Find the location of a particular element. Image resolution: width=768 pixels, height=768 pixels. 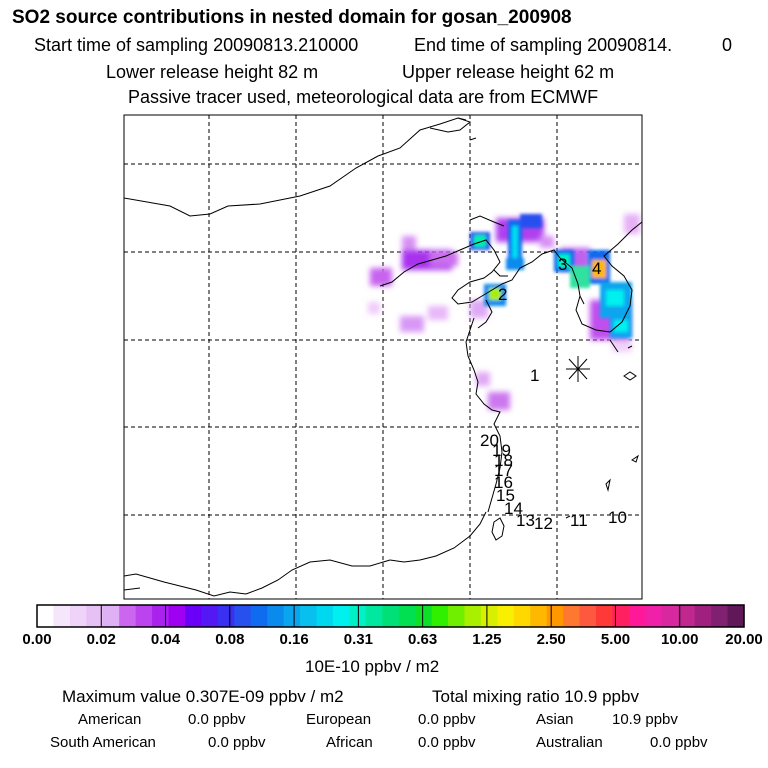

track-label: 3 is located at coordinates (562, 264).